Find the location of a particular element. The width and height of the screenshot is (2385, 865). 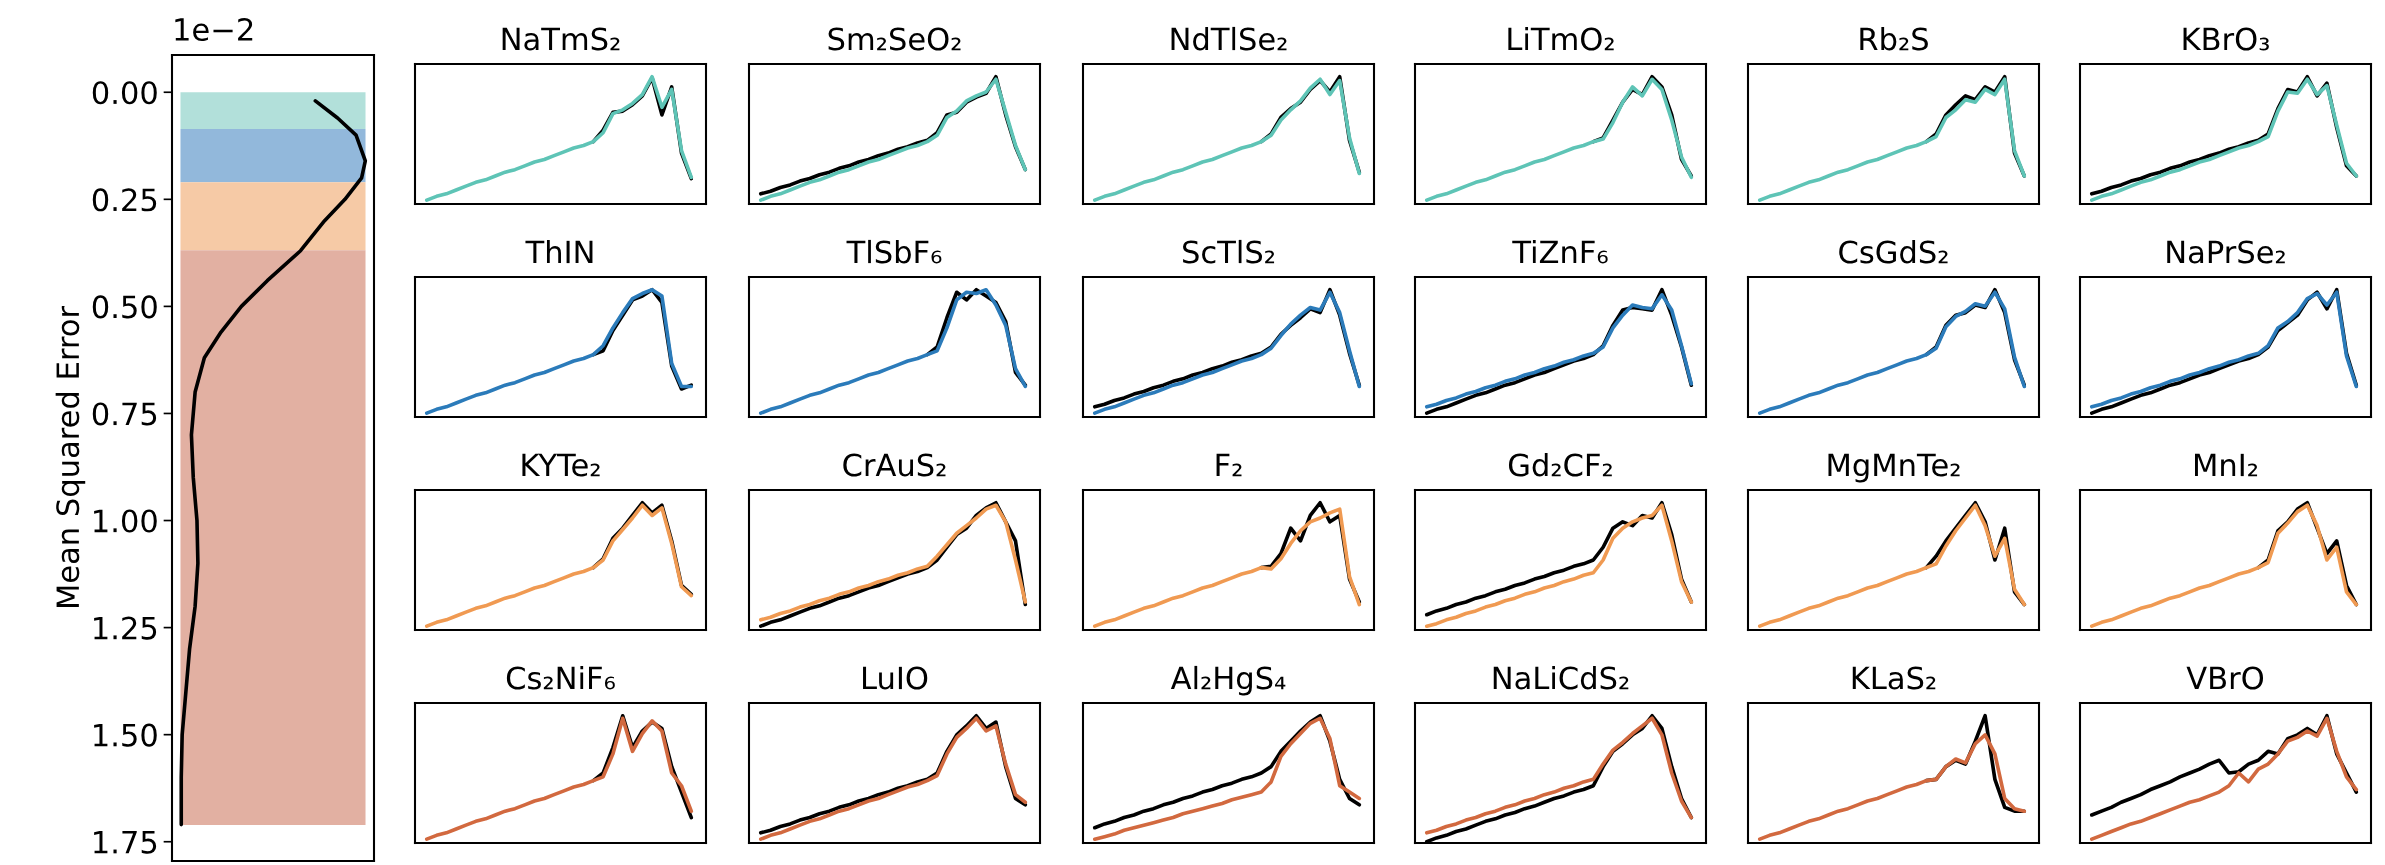

chart-title: Rb₂S is located at coordinates (1894, 38).